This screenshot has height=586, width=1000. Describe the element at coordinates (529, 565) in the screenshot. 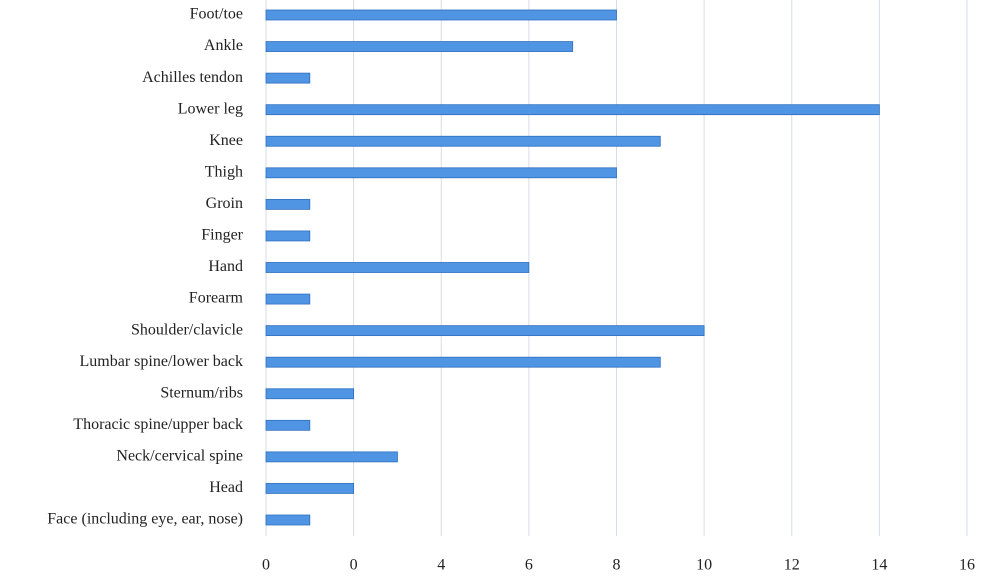

I see `x-tick-label: 6` at that location.